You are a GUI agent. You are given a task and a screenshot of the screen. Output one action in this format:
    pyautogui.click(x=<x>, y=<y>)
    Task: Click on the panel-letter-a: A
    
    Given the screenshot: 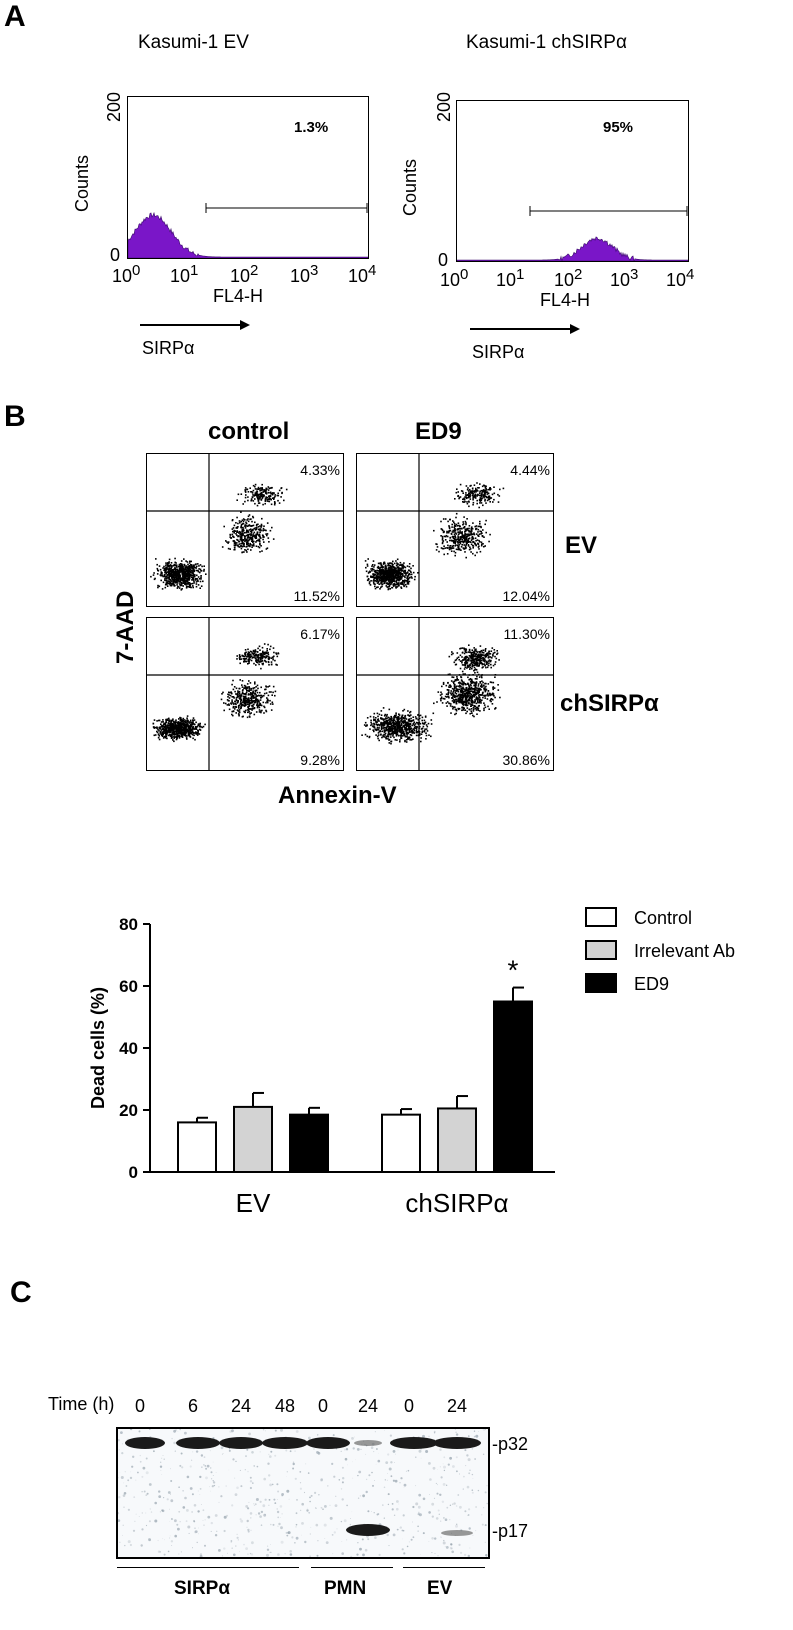 What is the action you would take?
    pyautogui.click(x=15, y=16)
    